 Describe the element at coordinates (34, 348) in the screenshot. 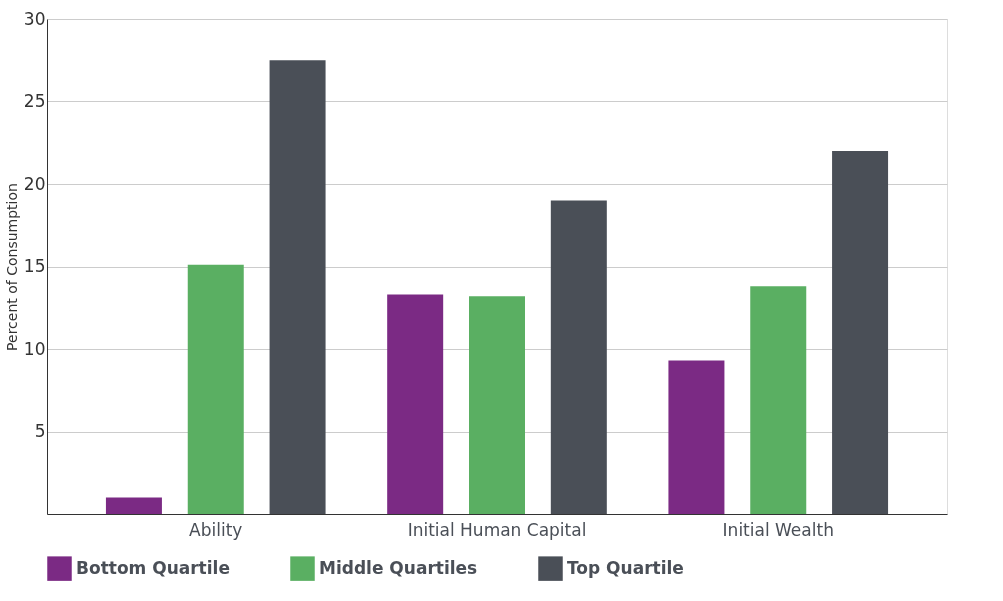

I see `y-tick-label: 10` at that location.